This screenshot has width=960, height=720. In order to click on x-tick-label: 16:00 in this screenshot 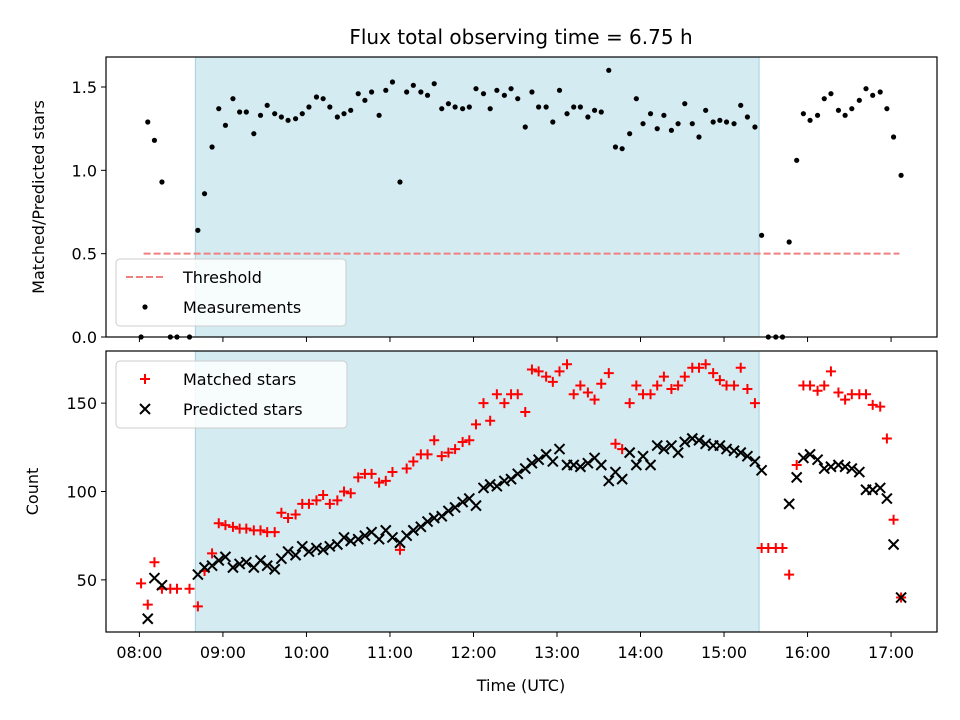, I will do `click(807, 652)`.